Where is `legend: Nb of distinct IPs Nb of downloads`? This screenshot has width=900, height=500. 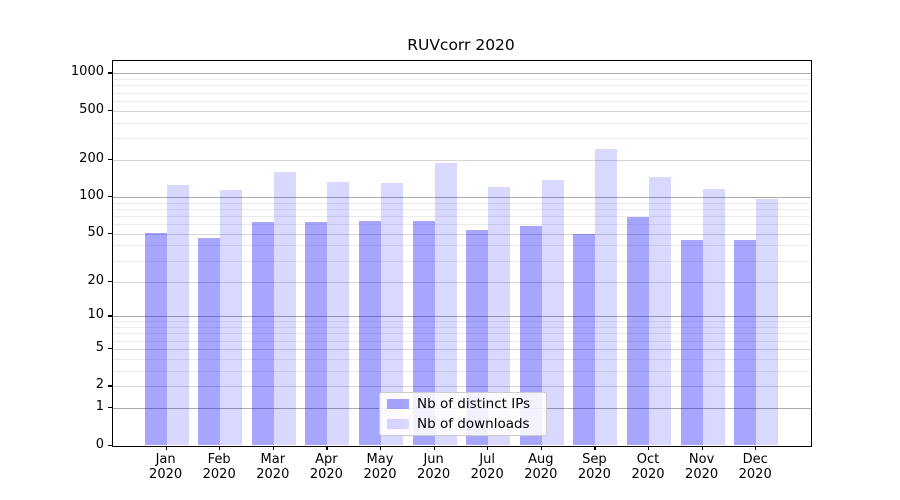 legend: Nb of distinct IPs Nb of downloads is located at coordinates (463, 414).